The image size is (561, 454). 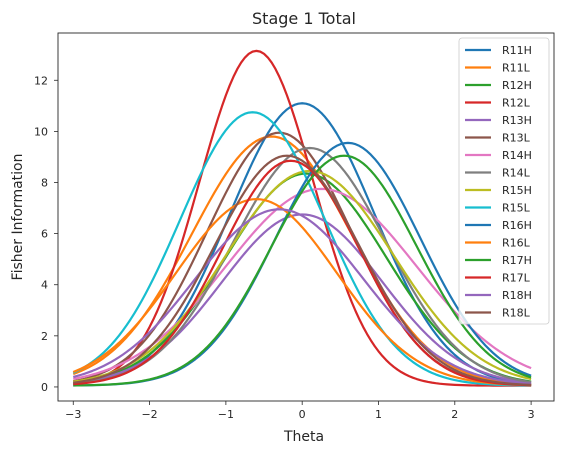 I want to click on legend-label: R12H, so click(x=517, y=85).